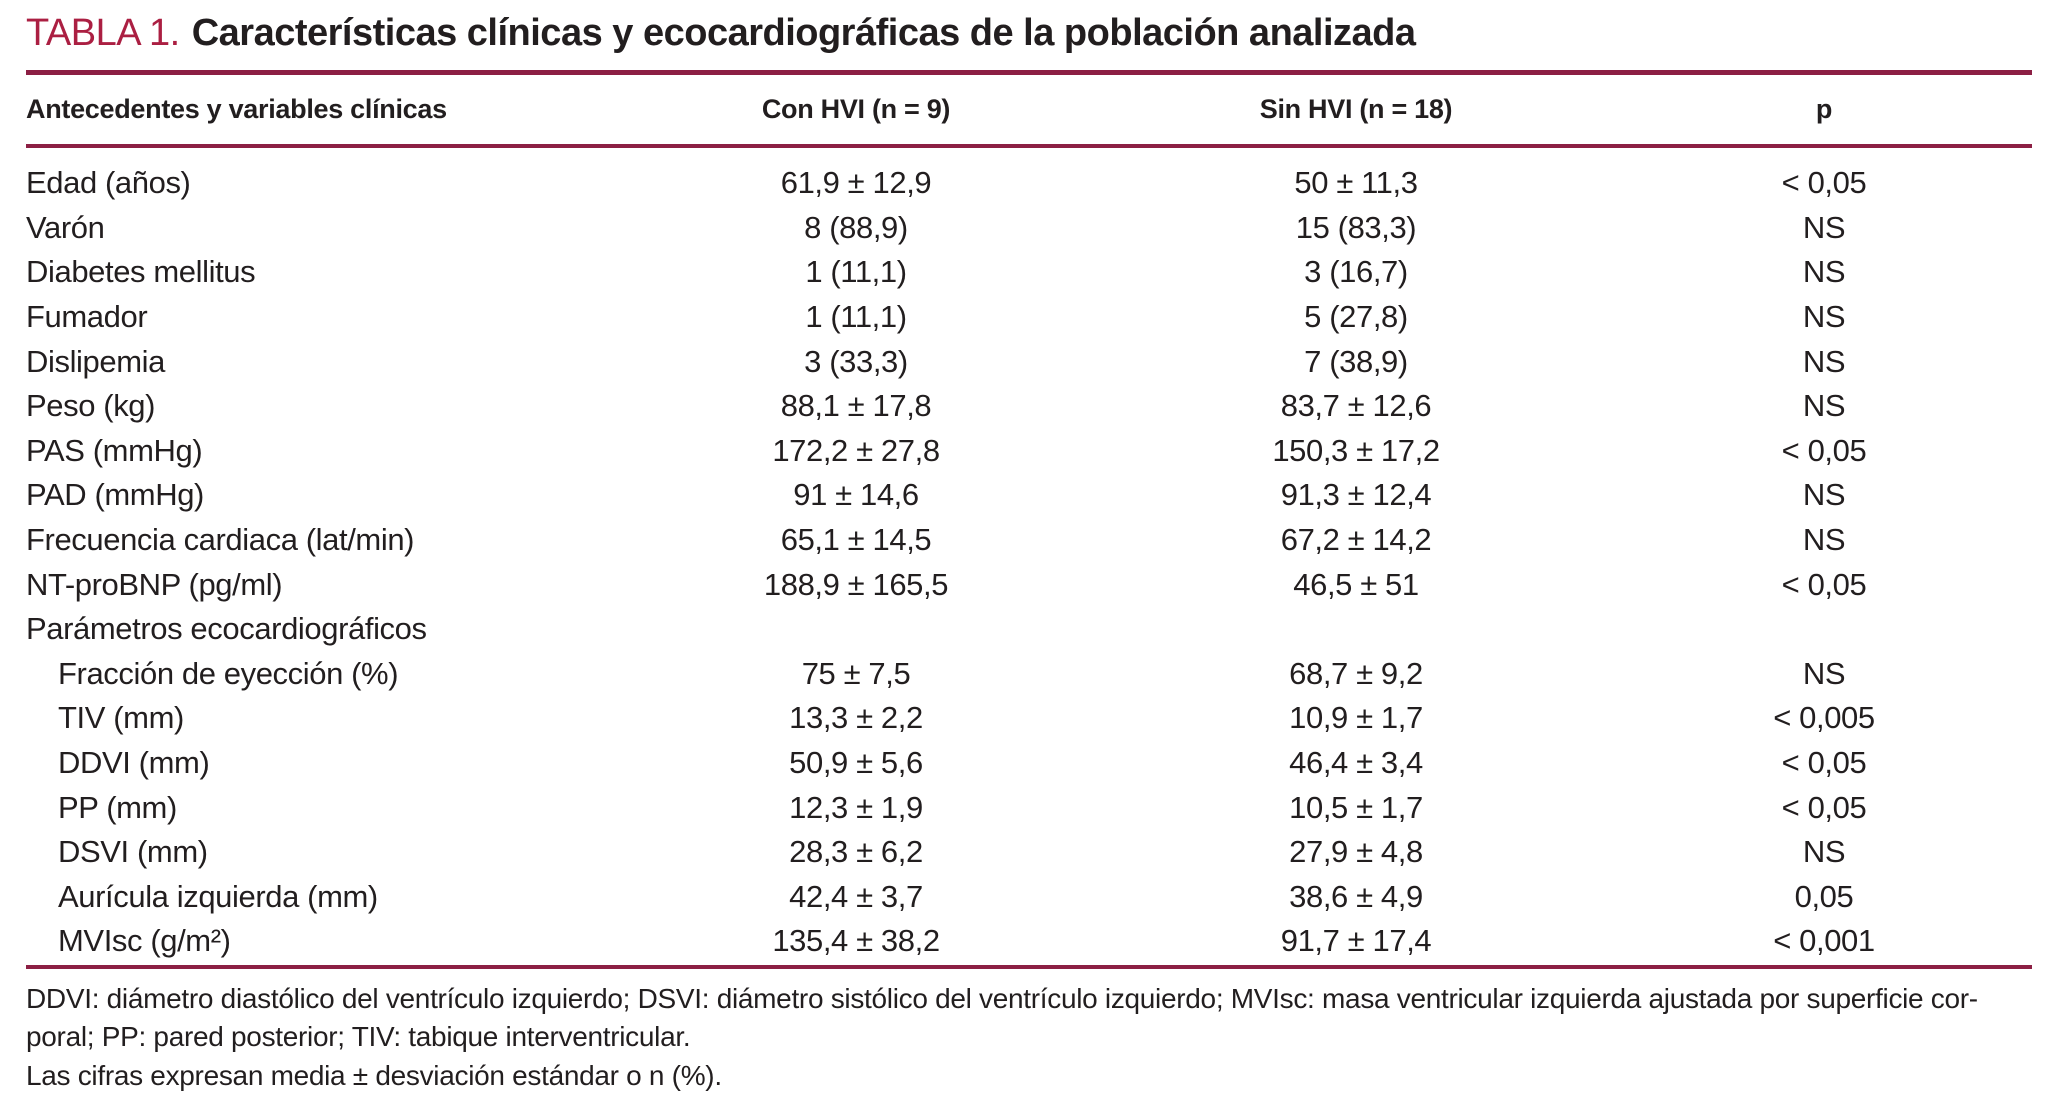 Image resolution: width=2058 pixels, height=1112 pixels. What do you see at coordinates (856, 361) in the screenshot?
I see `value-cell-con-hvi: 3 (33,3)` at bounding box center [856, 361].